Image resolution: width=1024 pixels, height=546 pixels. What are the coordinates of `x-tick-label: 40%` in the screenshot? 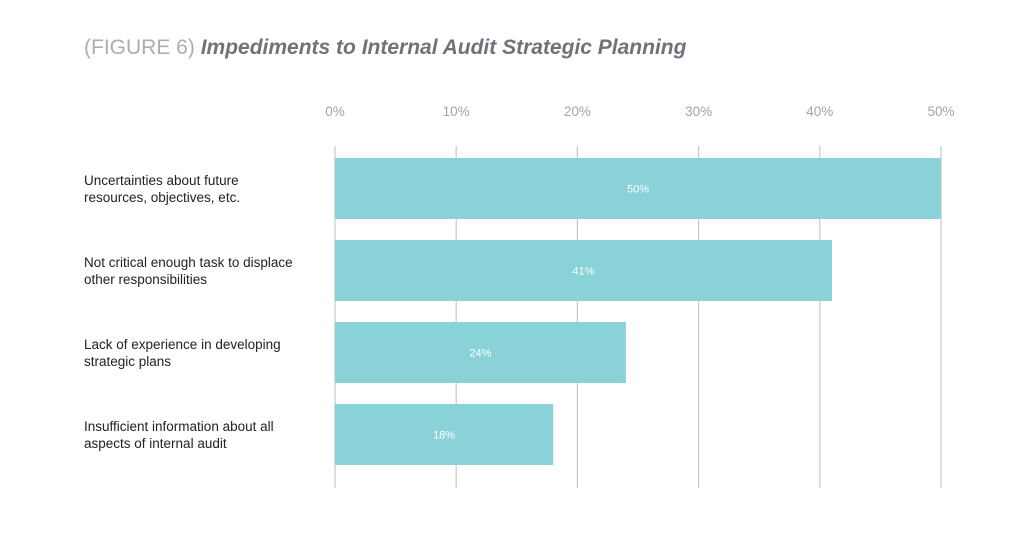 It's located at (819, 111).